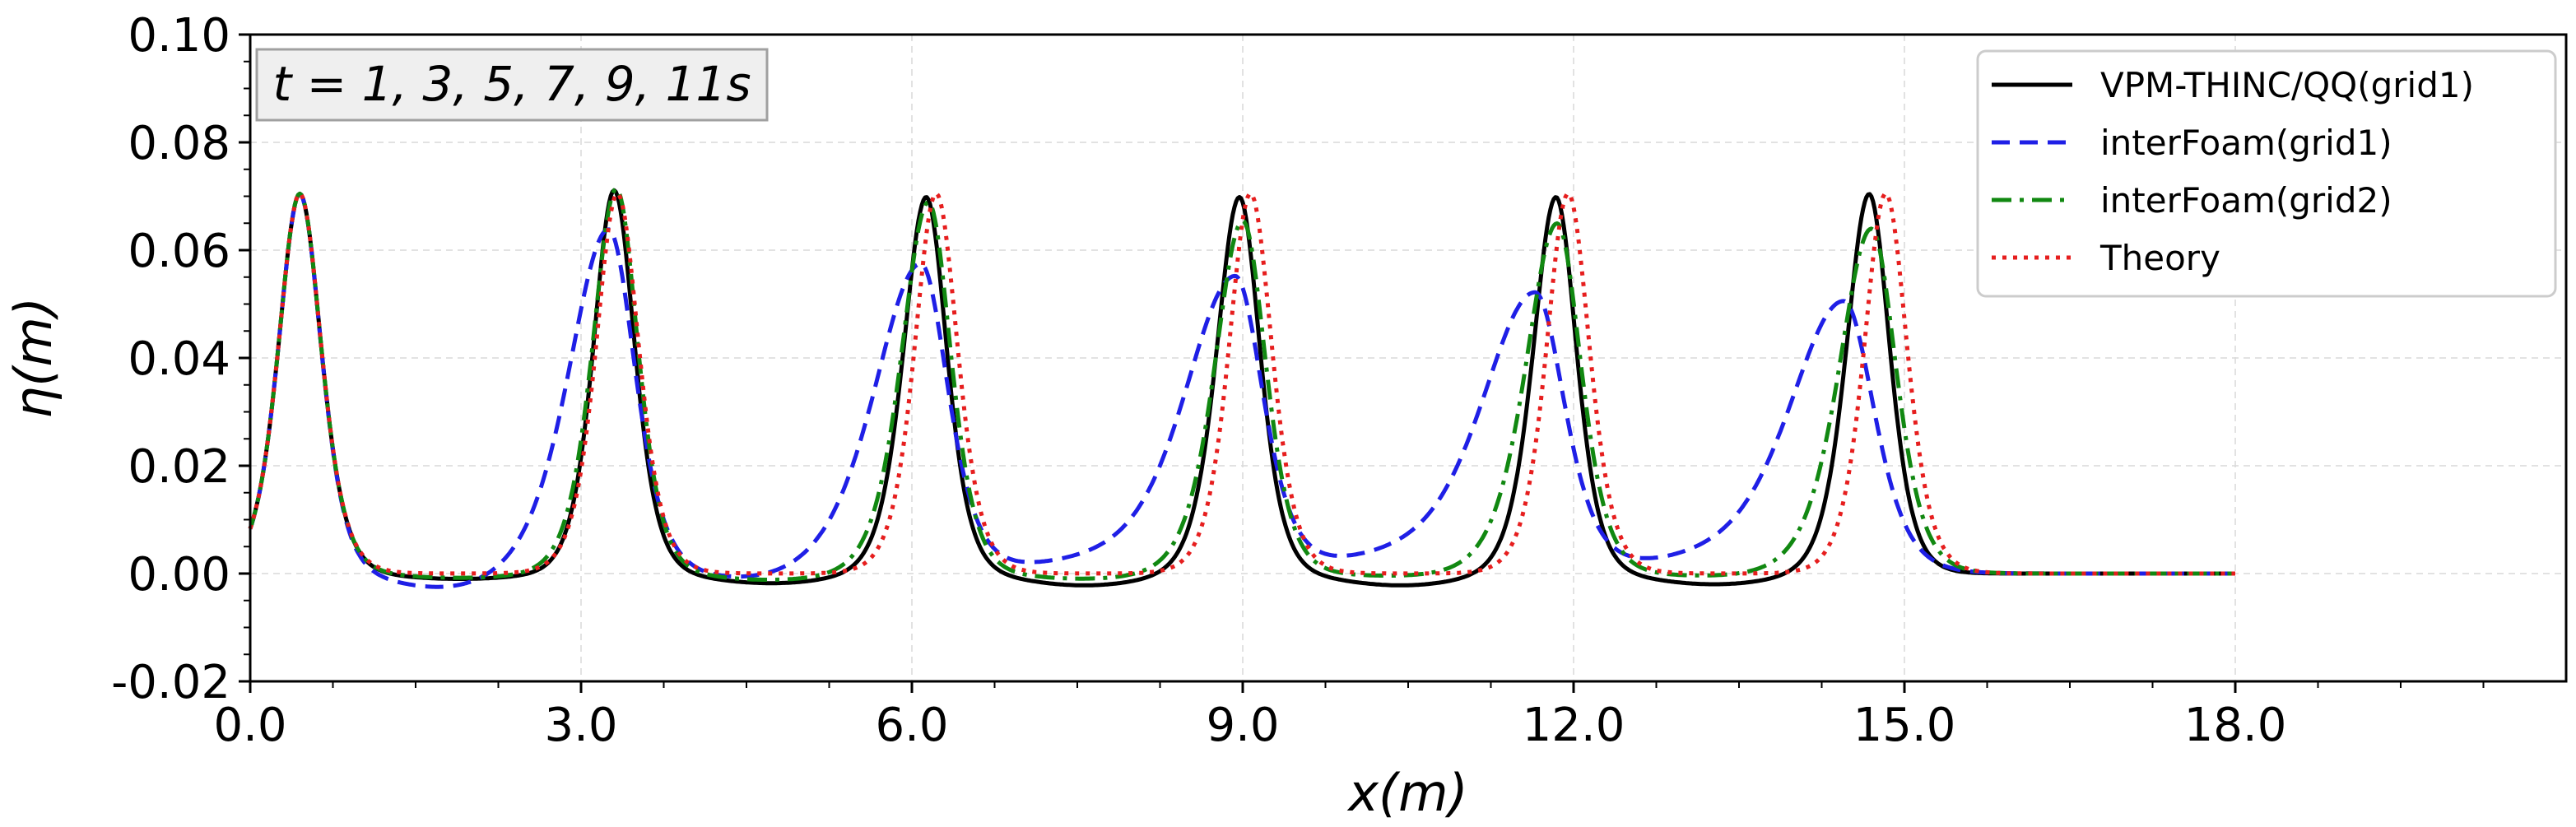 The width and height of the screenshot is (2576, 827). What do you see at coordinates (179, 467) in the screenshot?
I see `y-tick-label: 0.02` at bounding box center [179, 467].